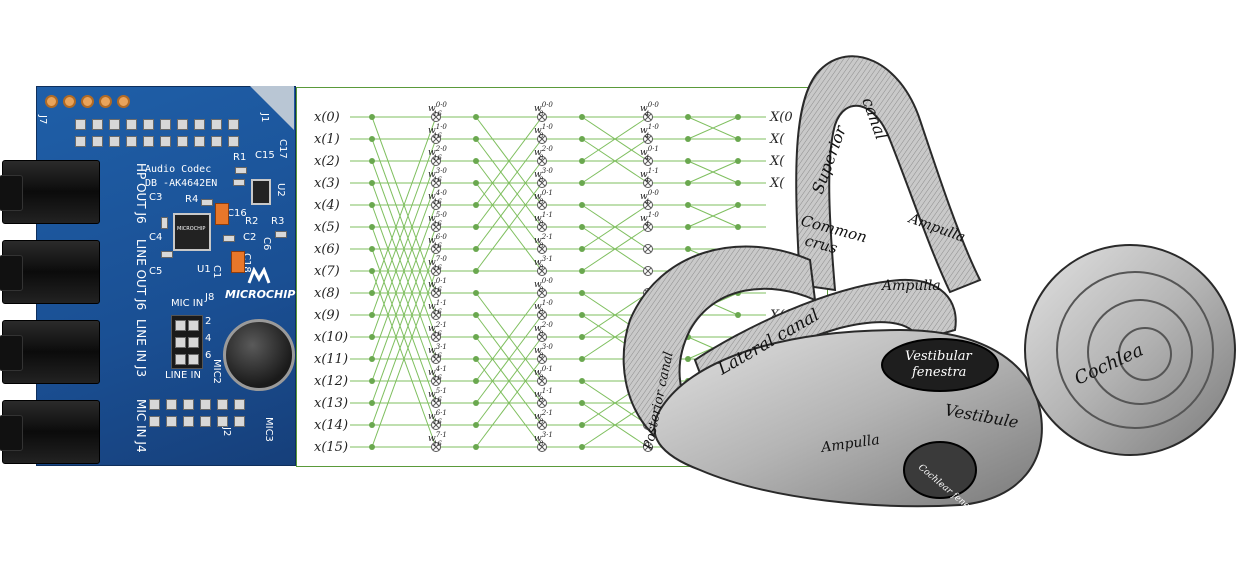 This screenshot has width=1249, height=576. I want to click on jumper-pin-number: 2, so click(208, 321).